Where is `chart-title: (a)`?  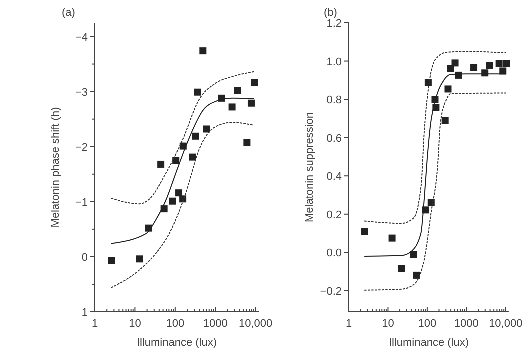
chart-title: (a) is located at coordinates (69, 13).